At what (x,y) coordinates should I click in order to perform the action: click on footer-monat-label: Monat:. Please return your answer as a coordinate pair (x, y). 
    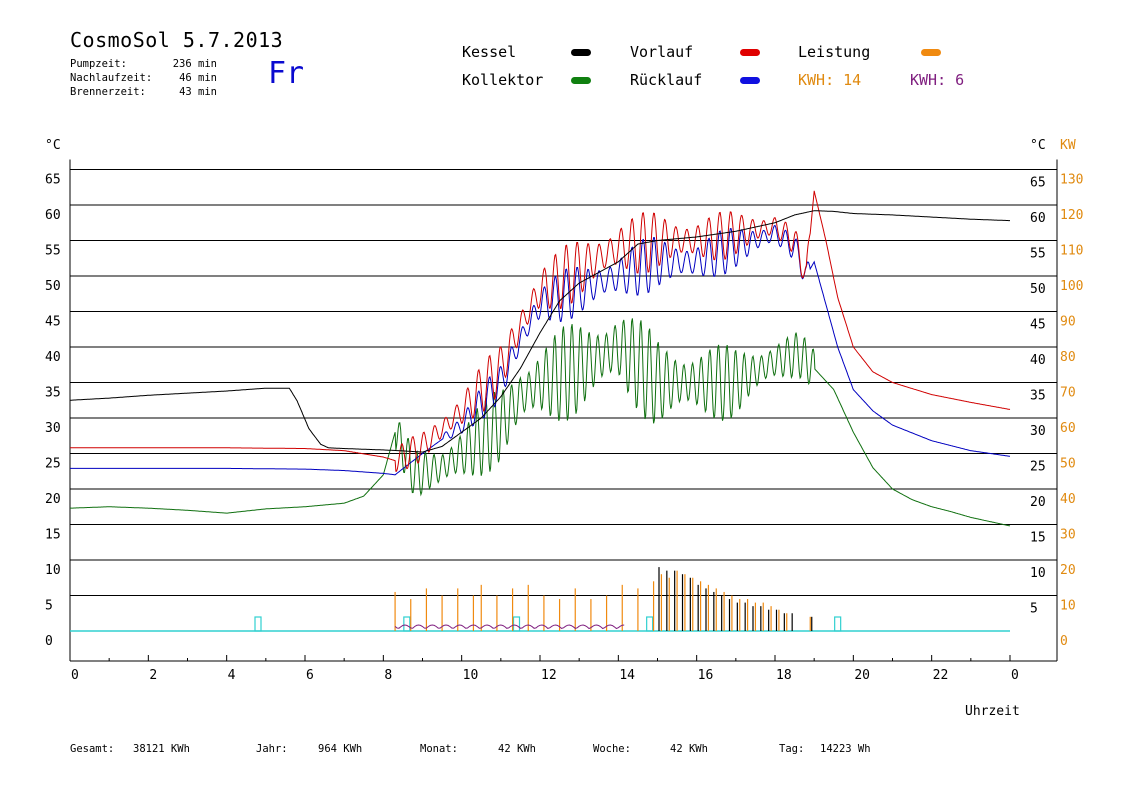
    Looking at the image, I should click on (439, 749).